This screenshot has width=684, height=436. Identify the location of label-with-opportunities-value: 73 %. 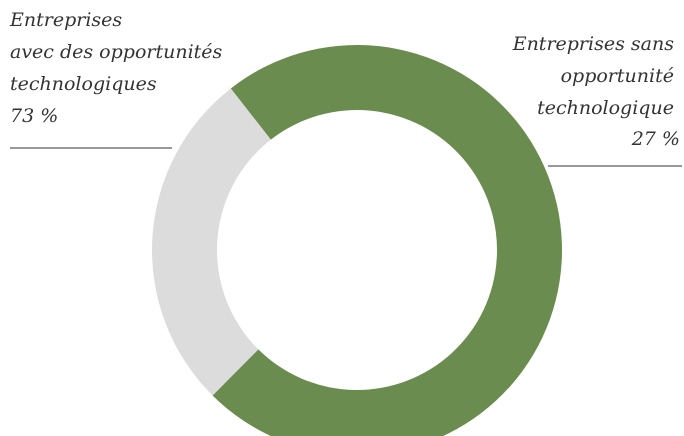
(34, 116).